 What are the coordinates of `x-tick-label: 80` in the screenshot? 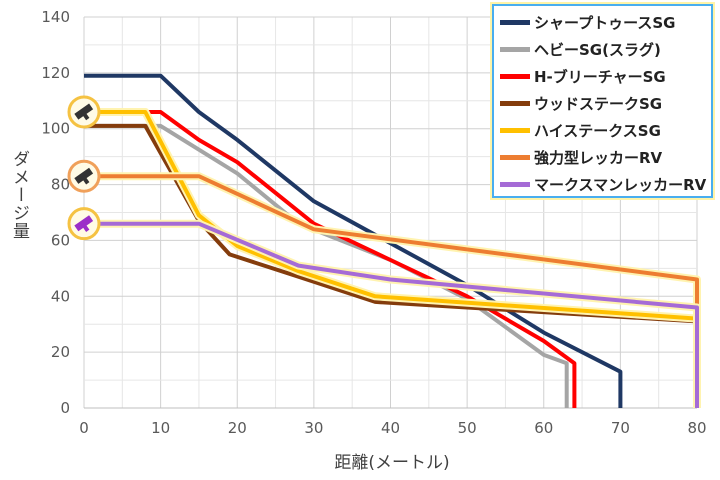 It's located at (696, 428).